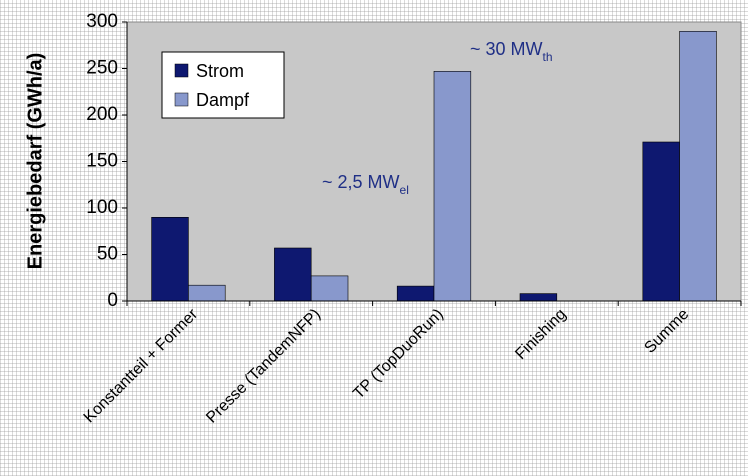  What do you see at coordinates (35, 161) in the screenshot?
I see `y-axis-label: Energiebedarf (GWh/a)` at bounding box center [35, 161].